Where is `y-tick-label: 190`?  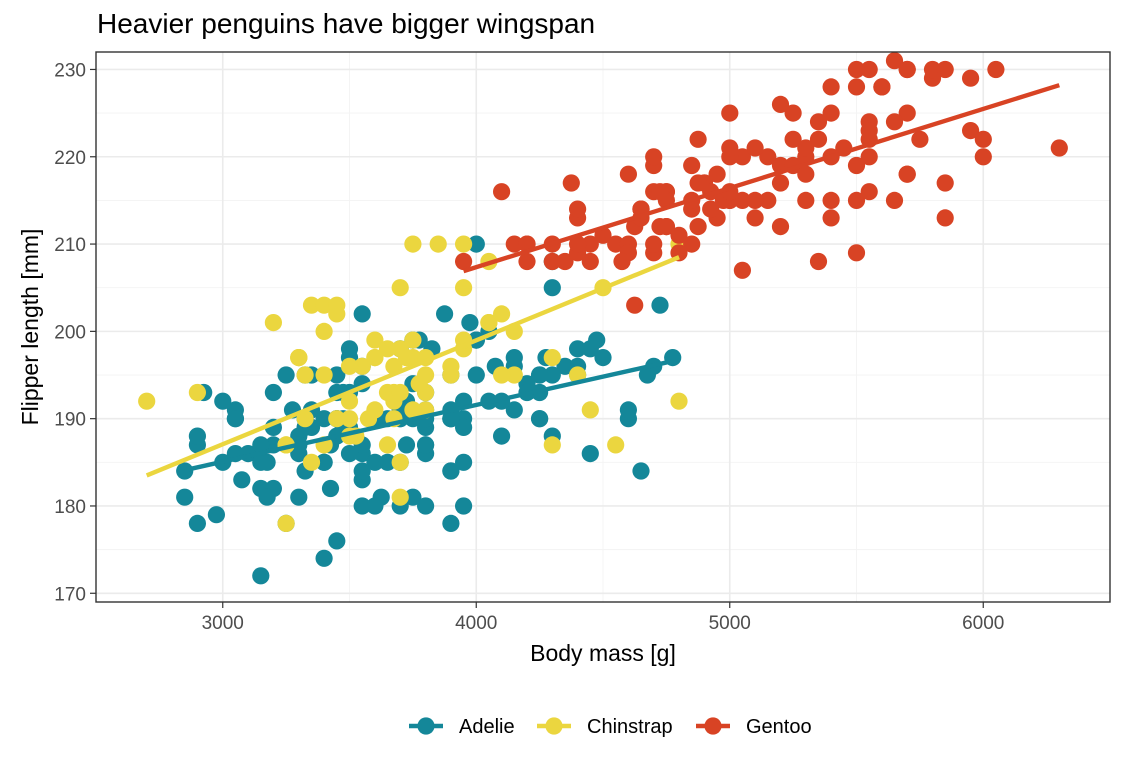 y-tick-label: 190 is located at coordinates (70, 420).